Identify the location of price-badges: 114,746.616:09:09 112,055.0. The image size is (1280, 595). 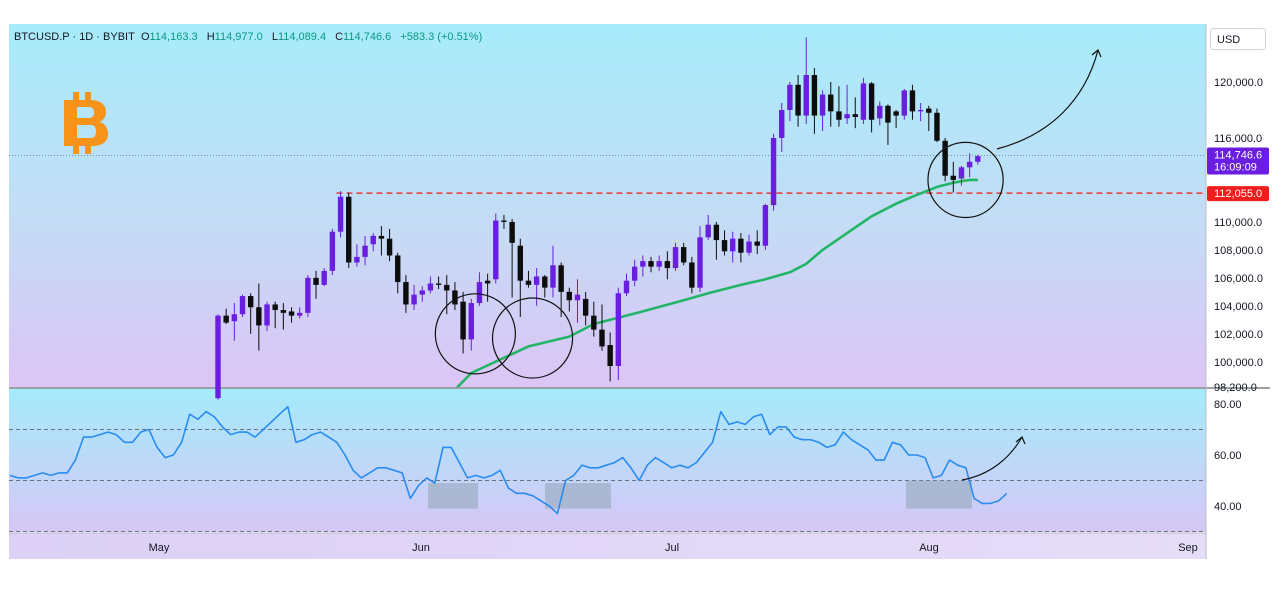
(1238, 174).